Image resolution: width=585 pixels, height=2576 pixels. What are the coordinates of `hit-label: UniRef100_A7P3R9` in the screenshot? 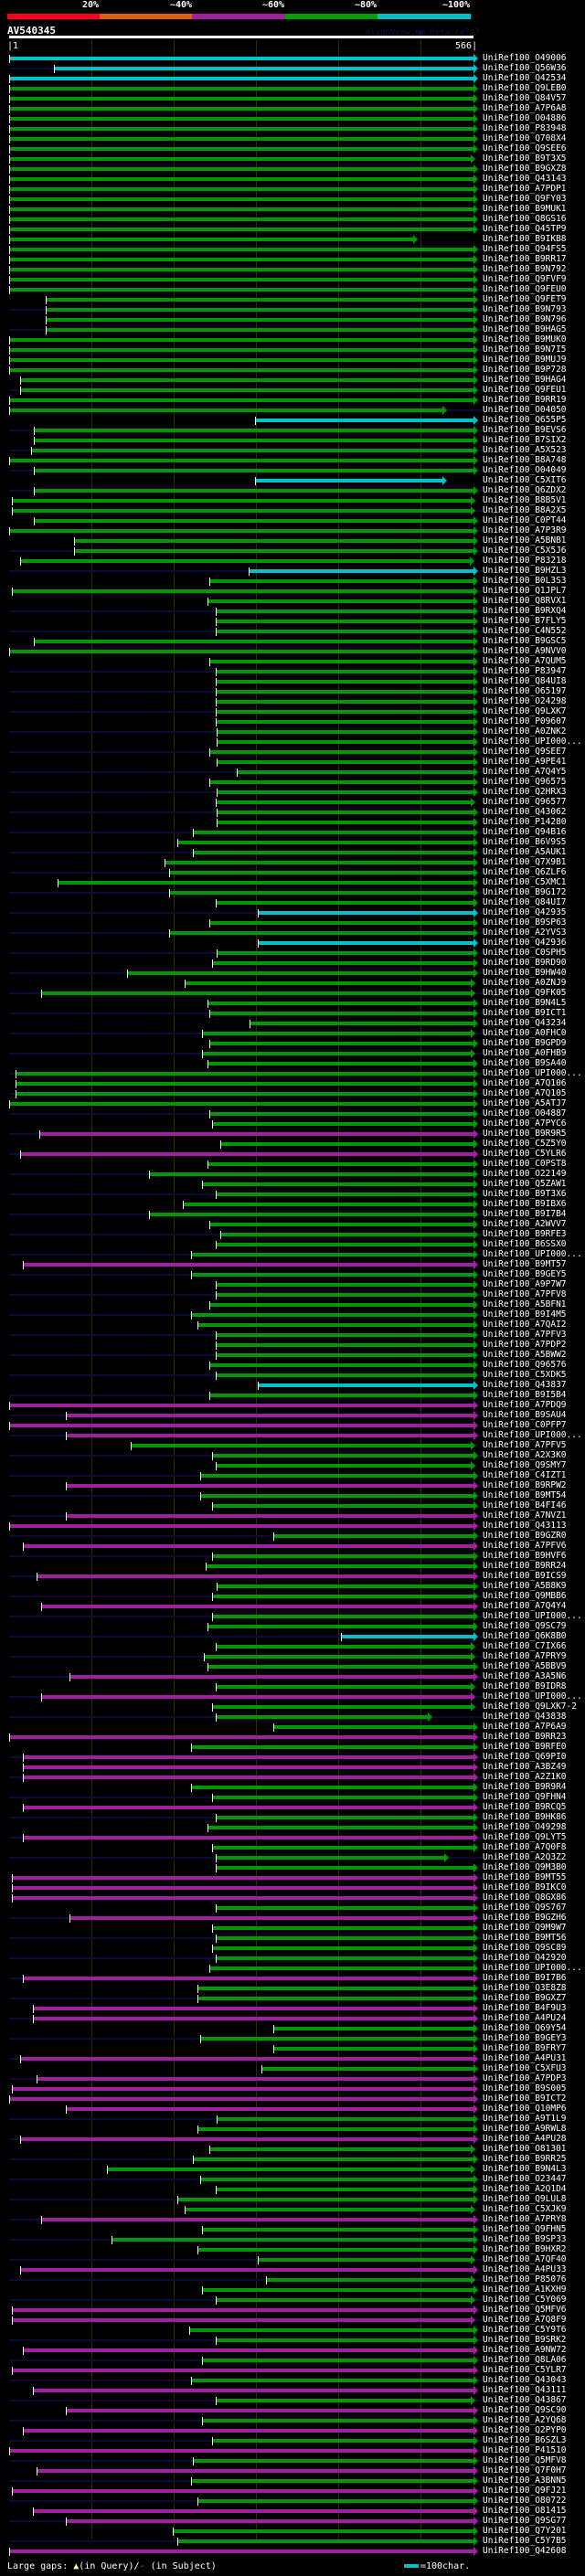 It's located at (525, 530).